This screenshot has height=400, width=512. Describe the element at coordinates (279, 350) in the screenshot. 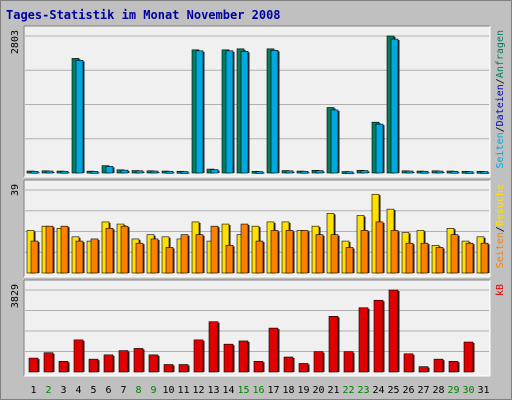

I see `bottom-panel-bar-kb-17-shade` at that location.